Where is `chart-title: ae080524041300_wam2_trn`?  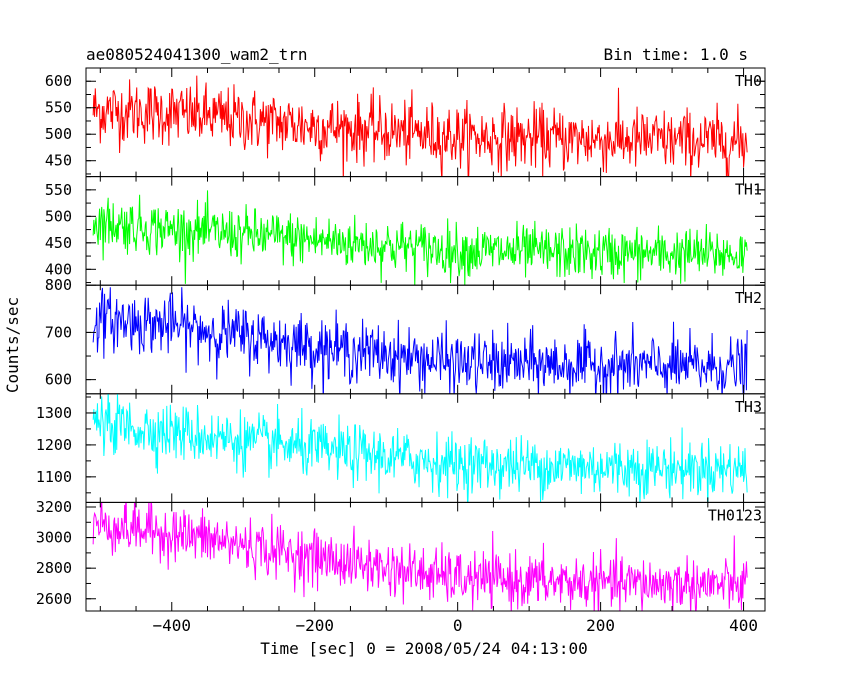
chart-title: ae080524041300_wam2_trn is located at coordinates (197, 54).